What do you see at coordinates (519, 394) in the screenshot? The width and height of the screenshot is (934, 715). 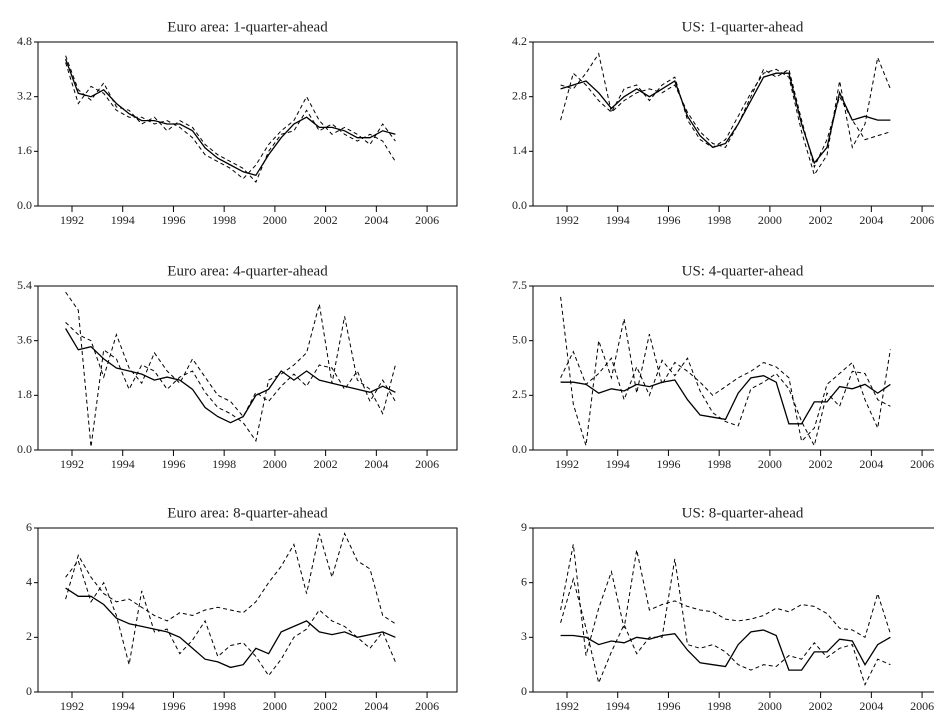 I see `y-tick-label: 2.5` at bounding box center [519, 394].